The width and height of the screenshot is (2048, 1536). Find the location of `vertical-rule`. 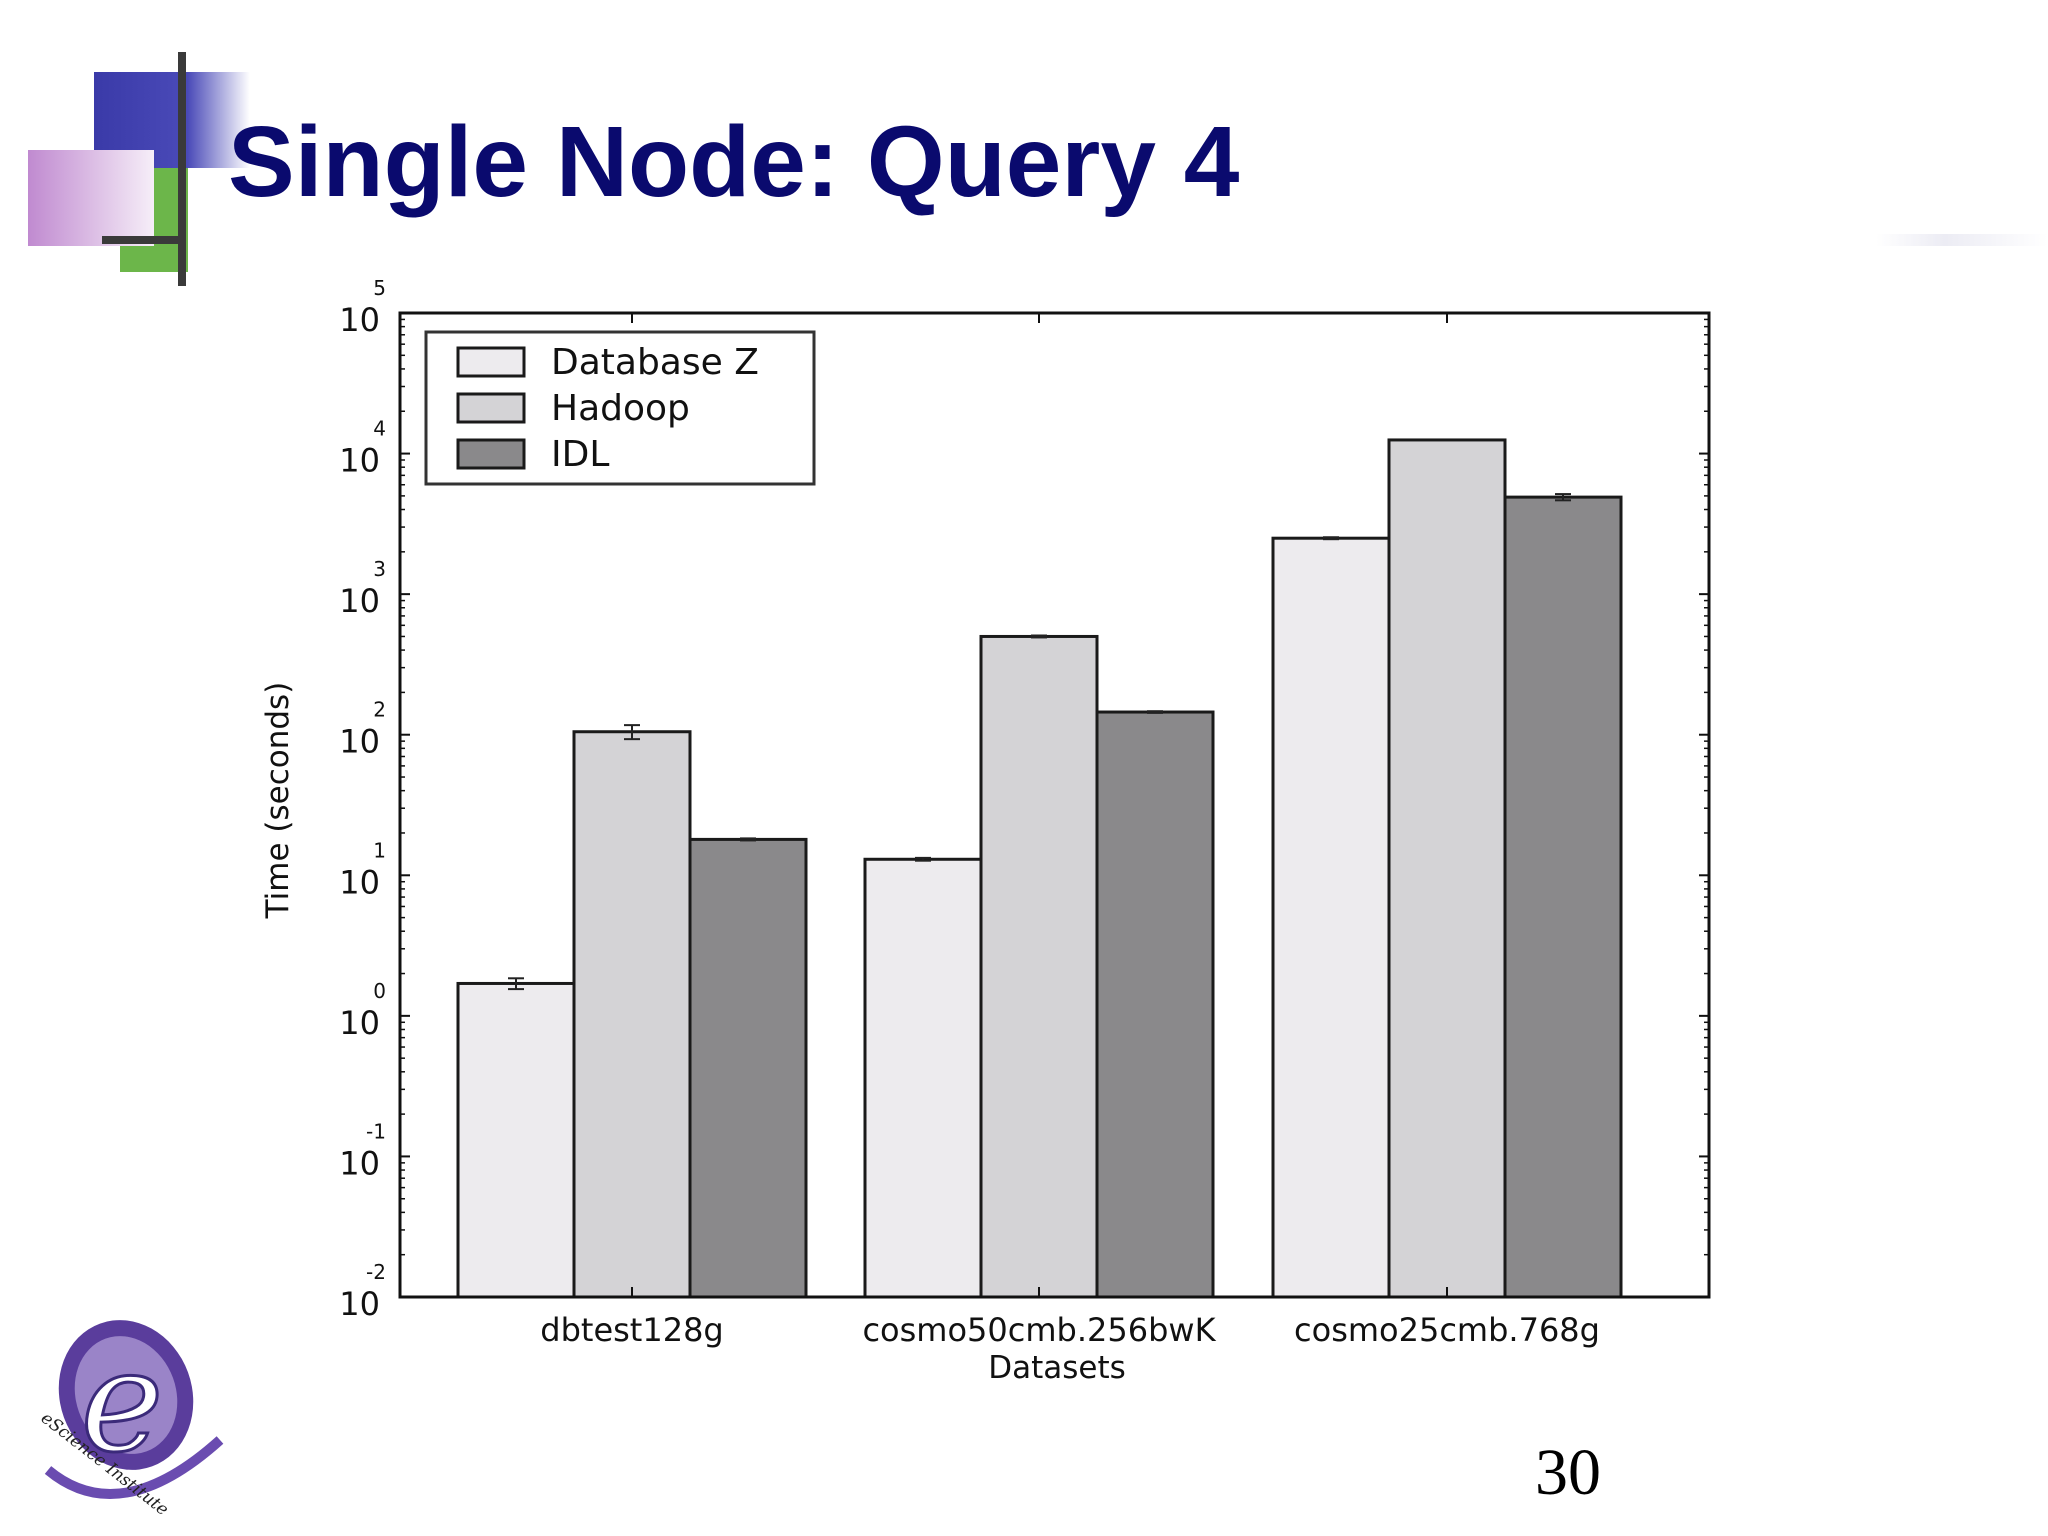

vertical-rule is located at coordinates (182, 169).